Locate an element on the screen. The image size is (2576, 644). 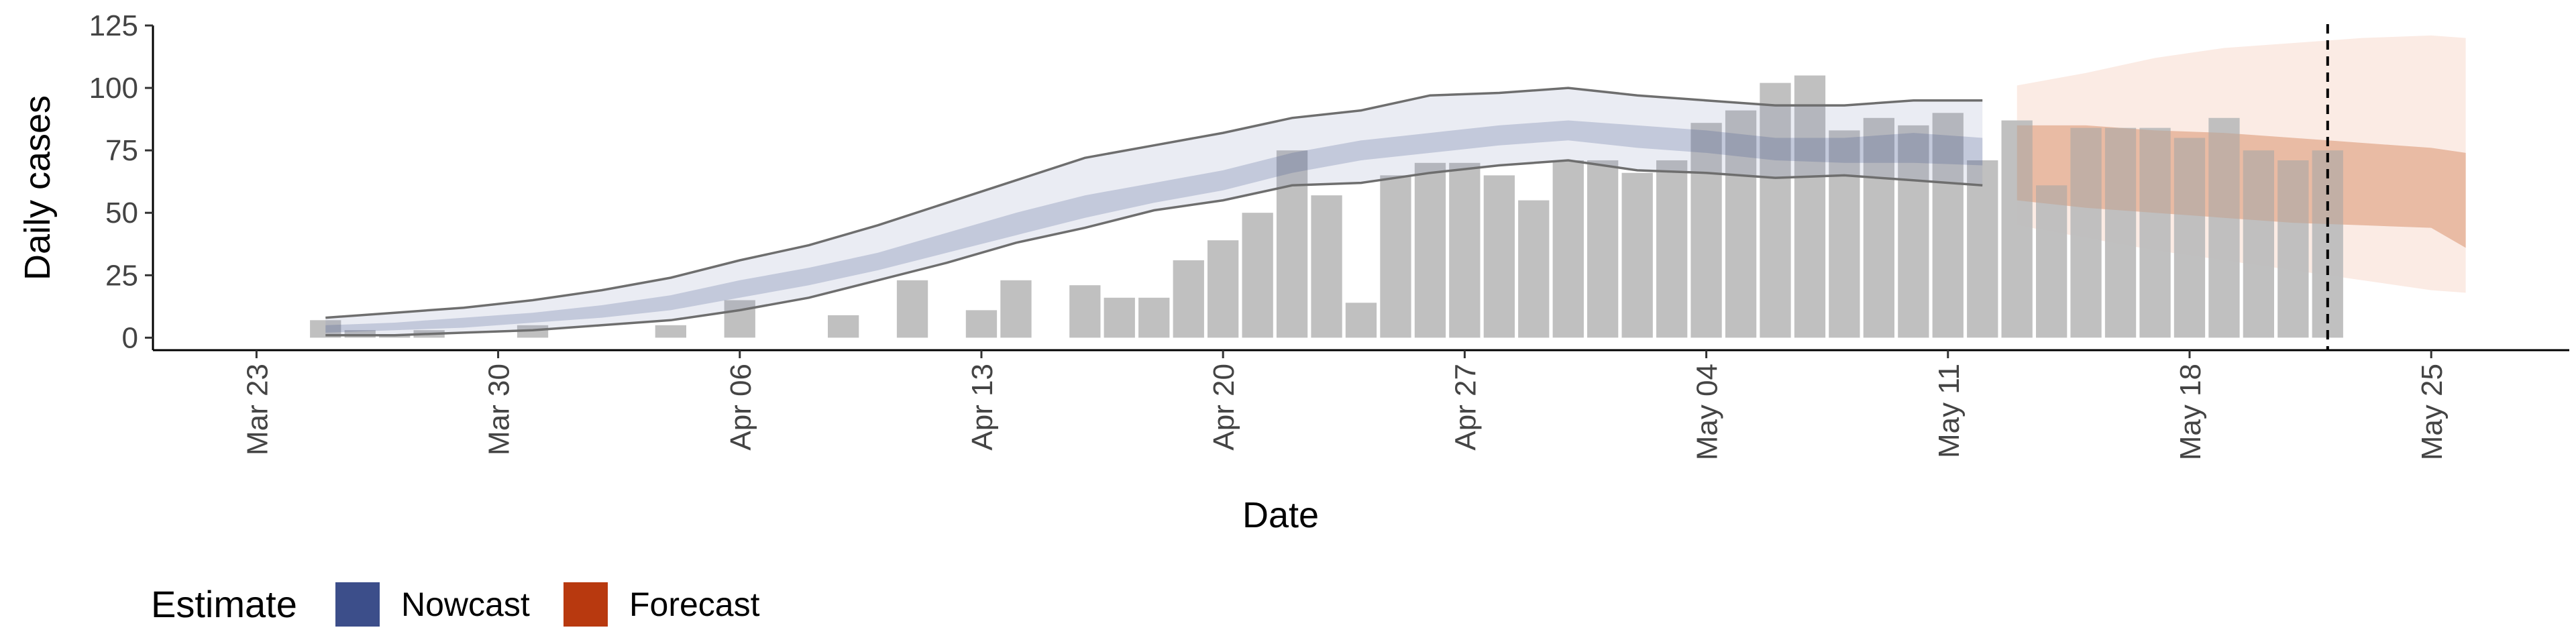
y-axis-title: Daily cases is located at coordinates (37, 187).